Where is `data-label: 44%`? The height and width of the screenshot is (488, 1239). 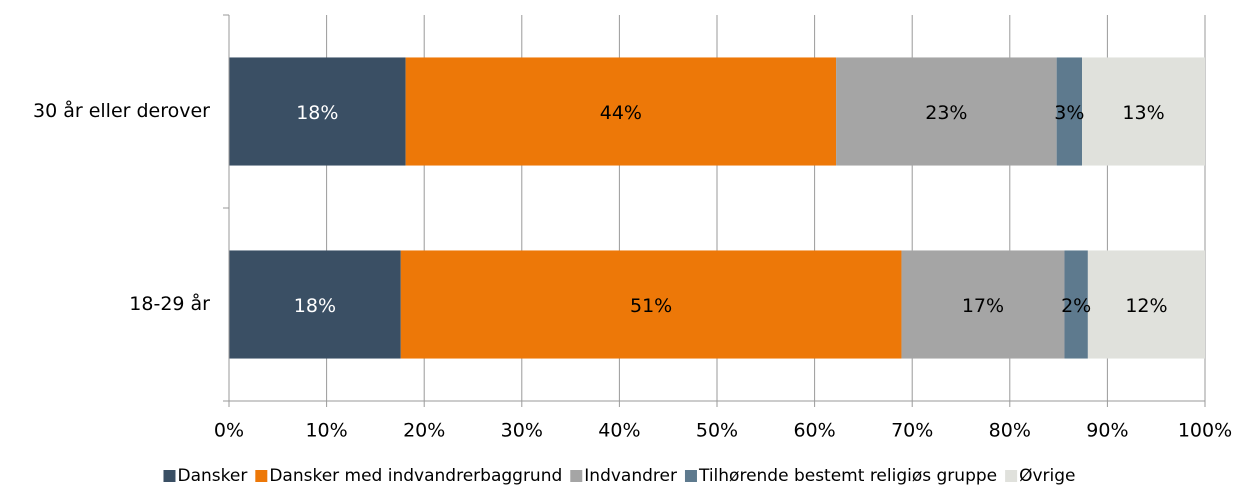 data-label: 44% is located at coordinates (621, 113).